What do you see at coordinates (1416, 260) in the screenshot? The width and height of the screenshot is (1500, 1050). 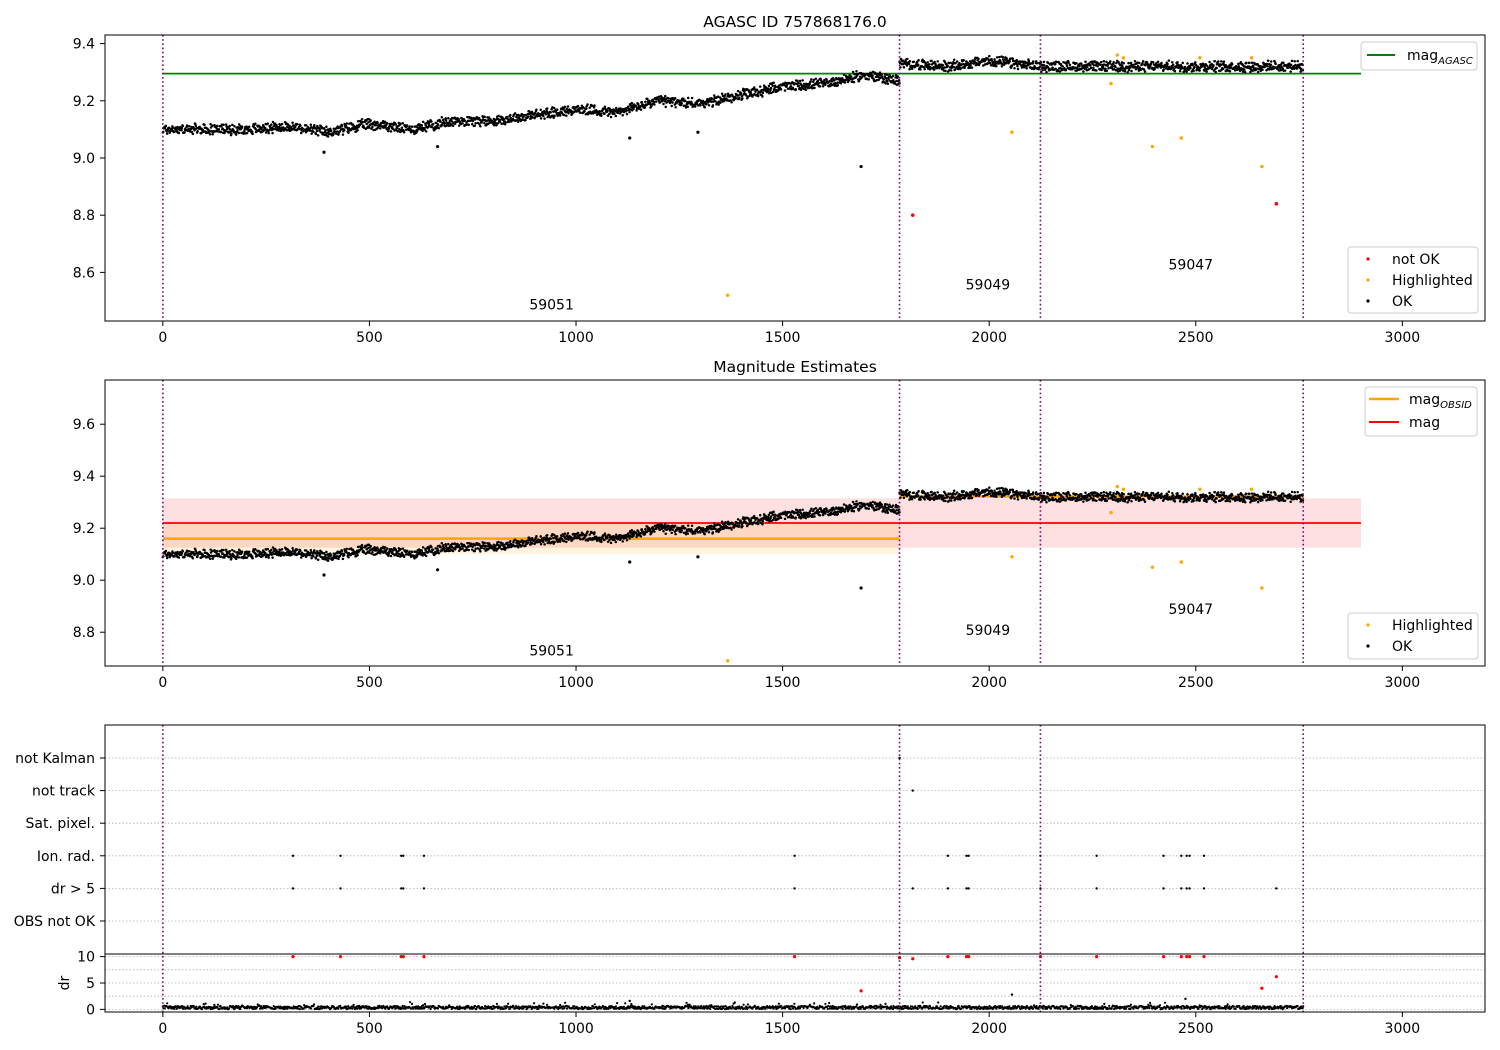 I see `legend-label: not OK` at bounding box center [1416, 260].